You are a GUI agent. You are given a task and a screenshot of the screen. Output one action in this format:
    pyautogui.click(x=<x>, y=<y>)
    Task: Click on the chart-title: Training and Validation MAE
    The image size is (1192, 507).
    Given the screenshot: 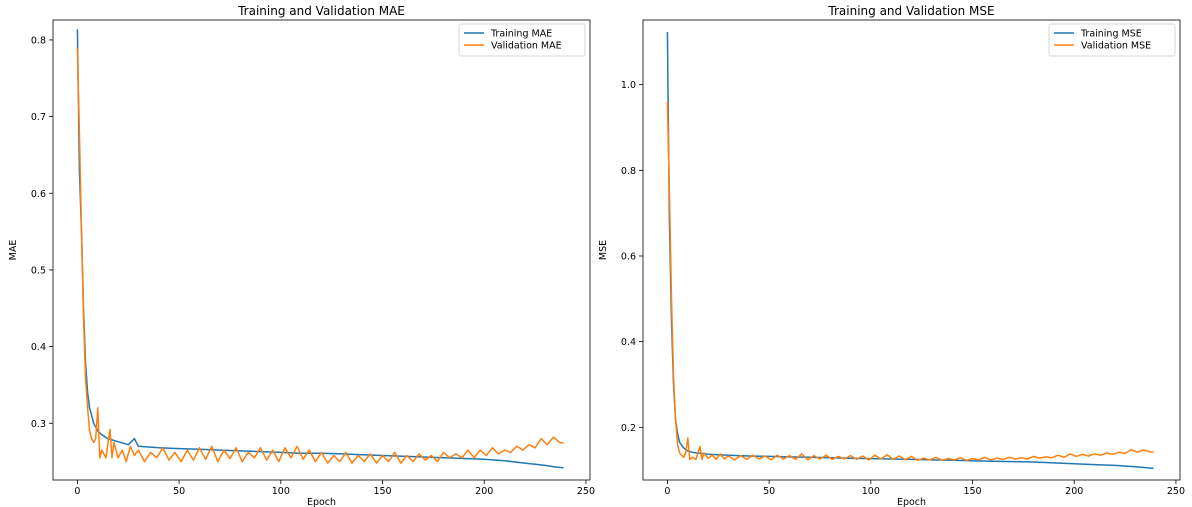 What is the action you would take?
    pyautogui.click(x=321, y=11)
    